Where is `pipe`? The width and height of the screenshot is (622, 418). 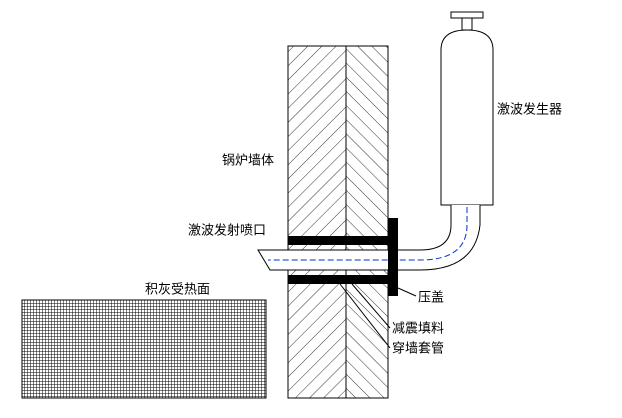
pipe is located at coordinates (369, 238).